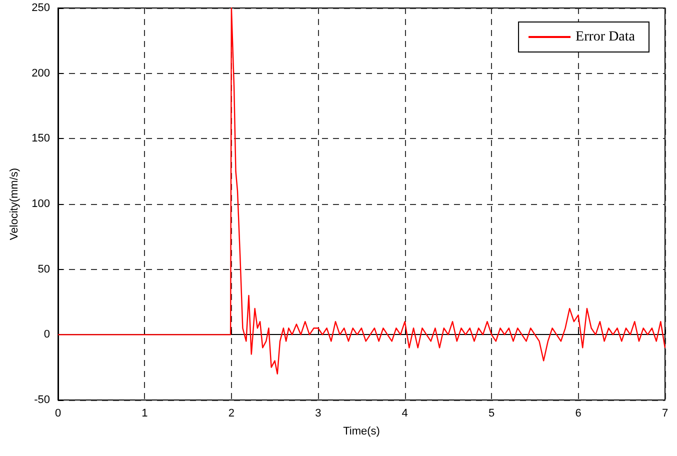 The image size is (677, 456). What do you see at coordinates (361, 432) in the screenshot?
I see `x-axis-title: Time(s)` at bounding box center [361, 432].